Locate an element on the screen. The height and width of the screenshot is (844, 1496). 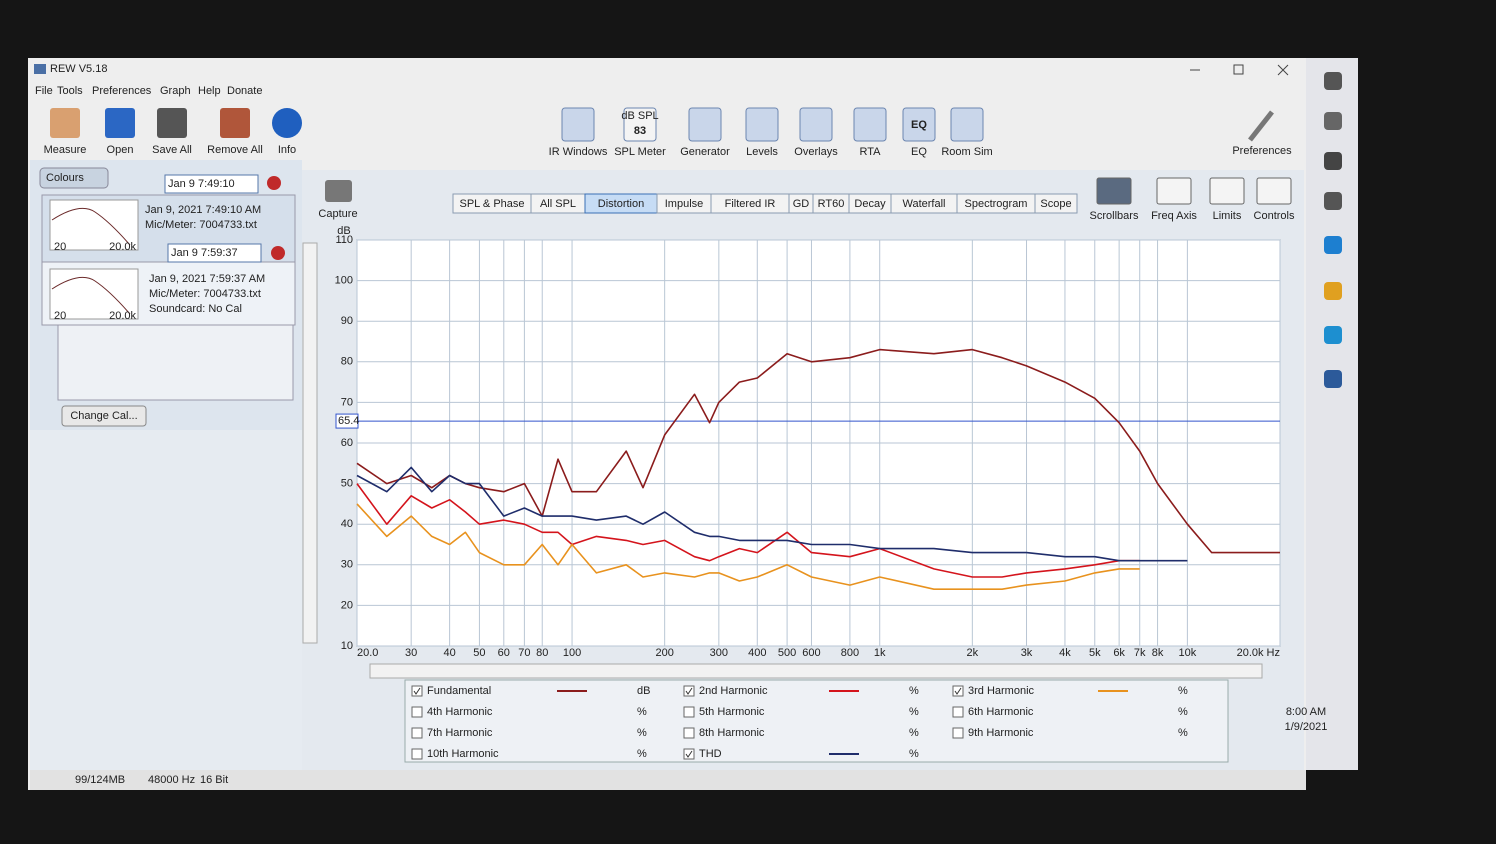
menu-item: File is located at coordinates (44, 91).